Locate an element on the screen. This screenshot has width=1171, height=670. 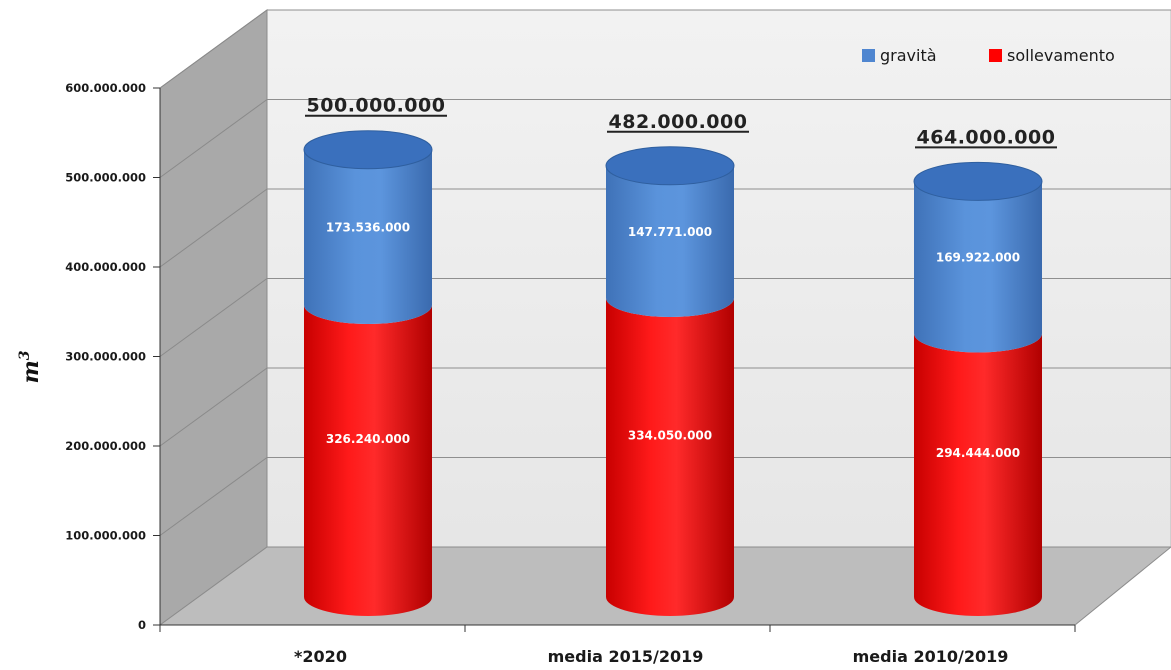
legend-swatch-sollevamento is located at coordinates (995, 55).